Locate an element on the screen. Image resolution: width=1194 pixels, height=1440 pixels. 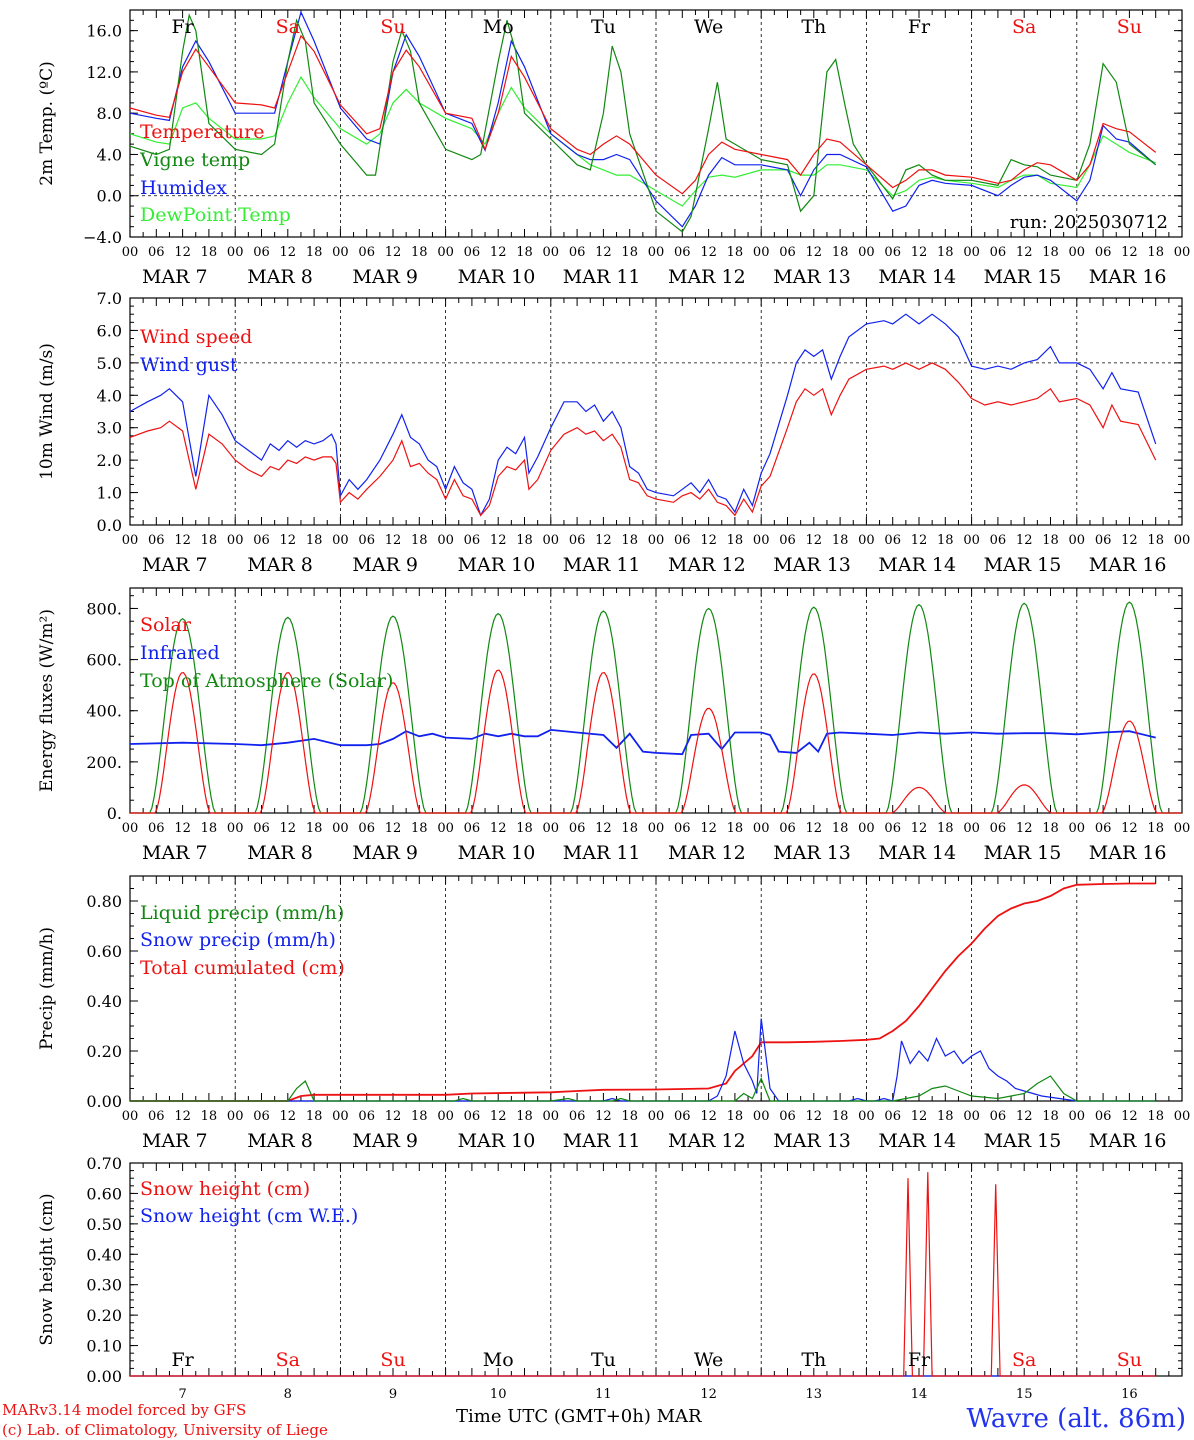
y-tick-label: 0.00 is located at coordinates (104, 1101).